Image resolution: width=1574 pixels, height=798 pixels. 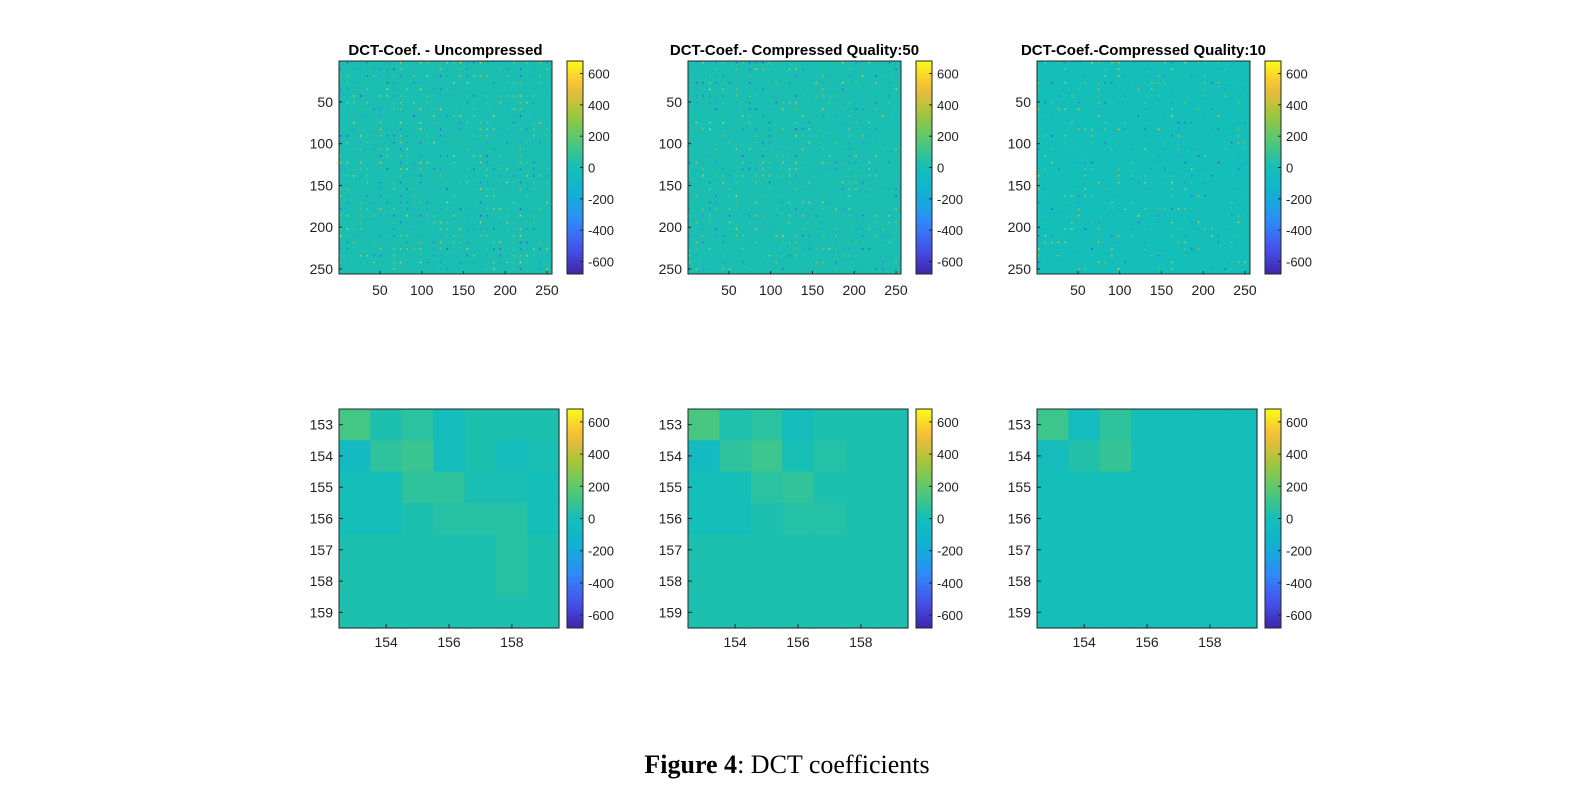 I want to click on y-tick-label: 157, so click(x=671, y=550).